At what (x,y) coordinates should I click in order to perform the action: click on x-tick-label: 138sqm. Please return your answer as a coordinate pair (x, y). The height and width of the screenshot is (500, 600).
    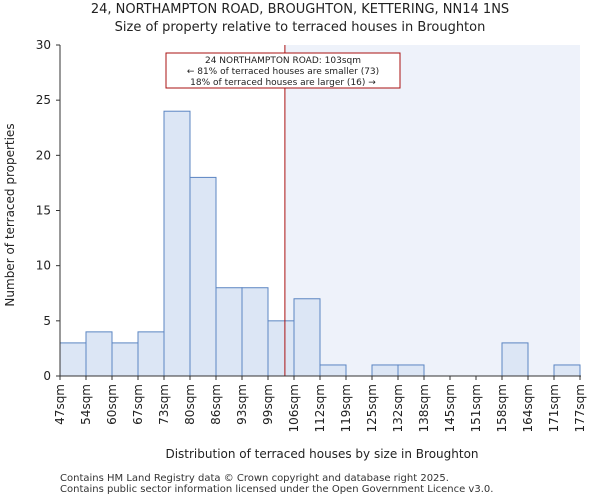
    Looking at the image, I should click on (424, 408).